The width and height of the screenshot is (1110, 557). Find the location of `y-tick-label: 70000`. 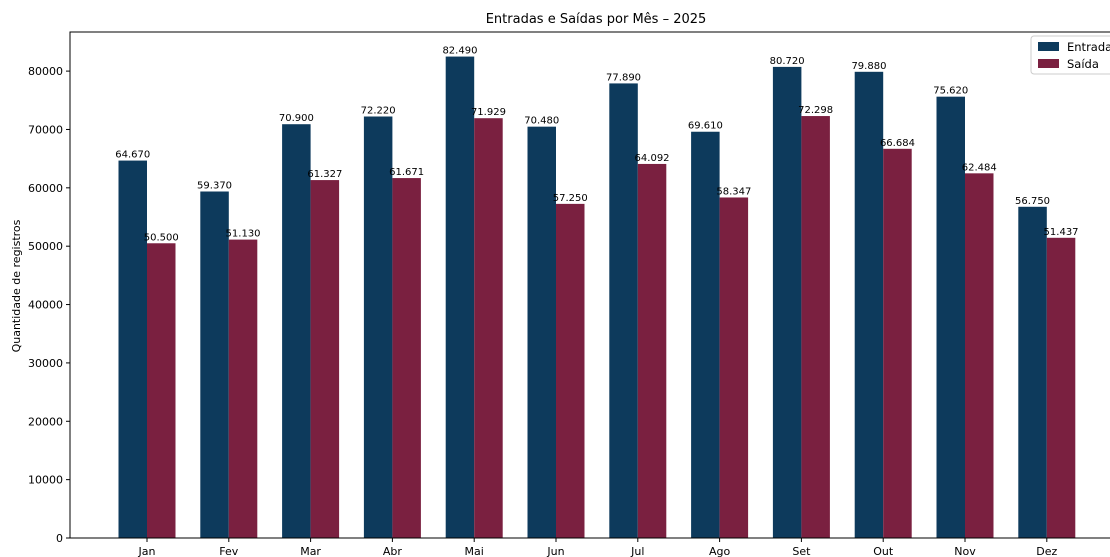

y-tick-label: 70000 is located at coordinates (45, 129).